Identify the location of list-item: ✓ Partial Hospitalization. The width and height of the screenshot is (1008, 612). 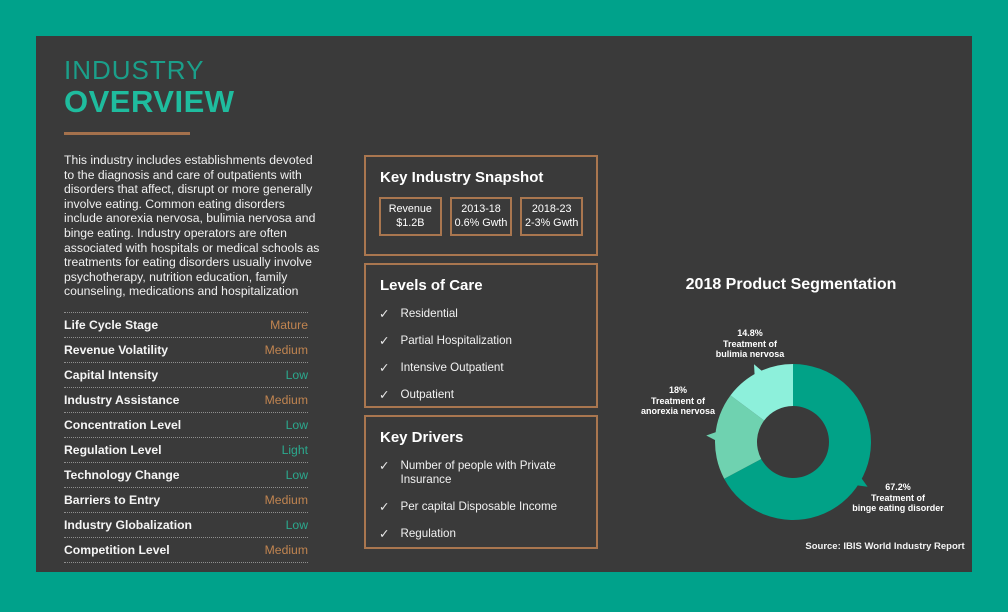
(481, 341).